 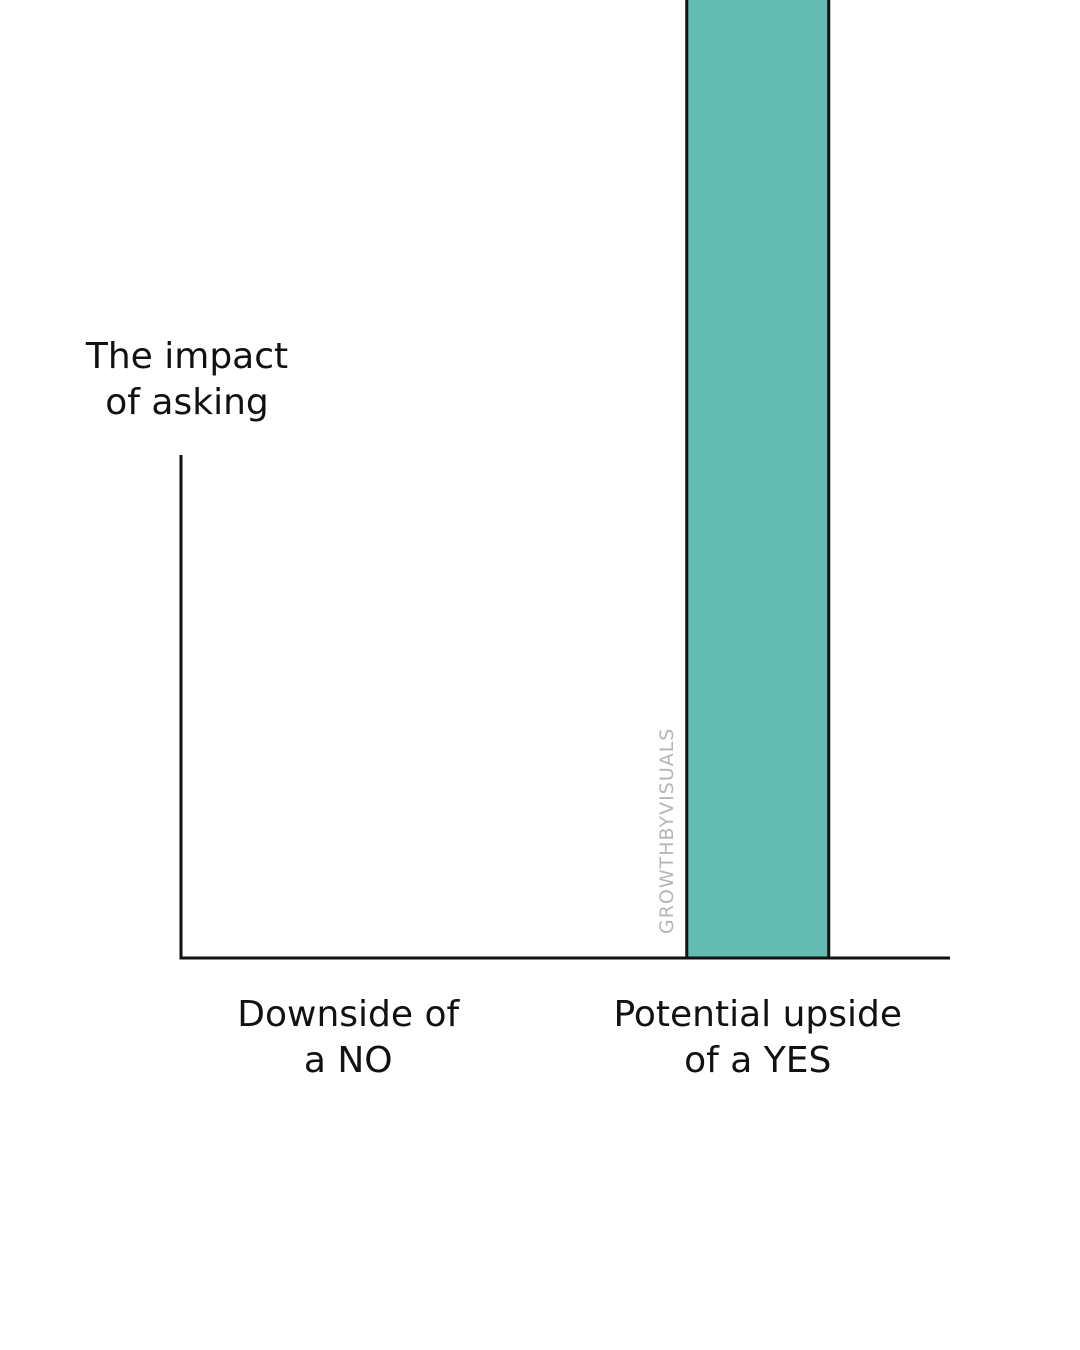 I want to click on x-tick-label: Potential upside of a YES, so click(x=758, y=1037).